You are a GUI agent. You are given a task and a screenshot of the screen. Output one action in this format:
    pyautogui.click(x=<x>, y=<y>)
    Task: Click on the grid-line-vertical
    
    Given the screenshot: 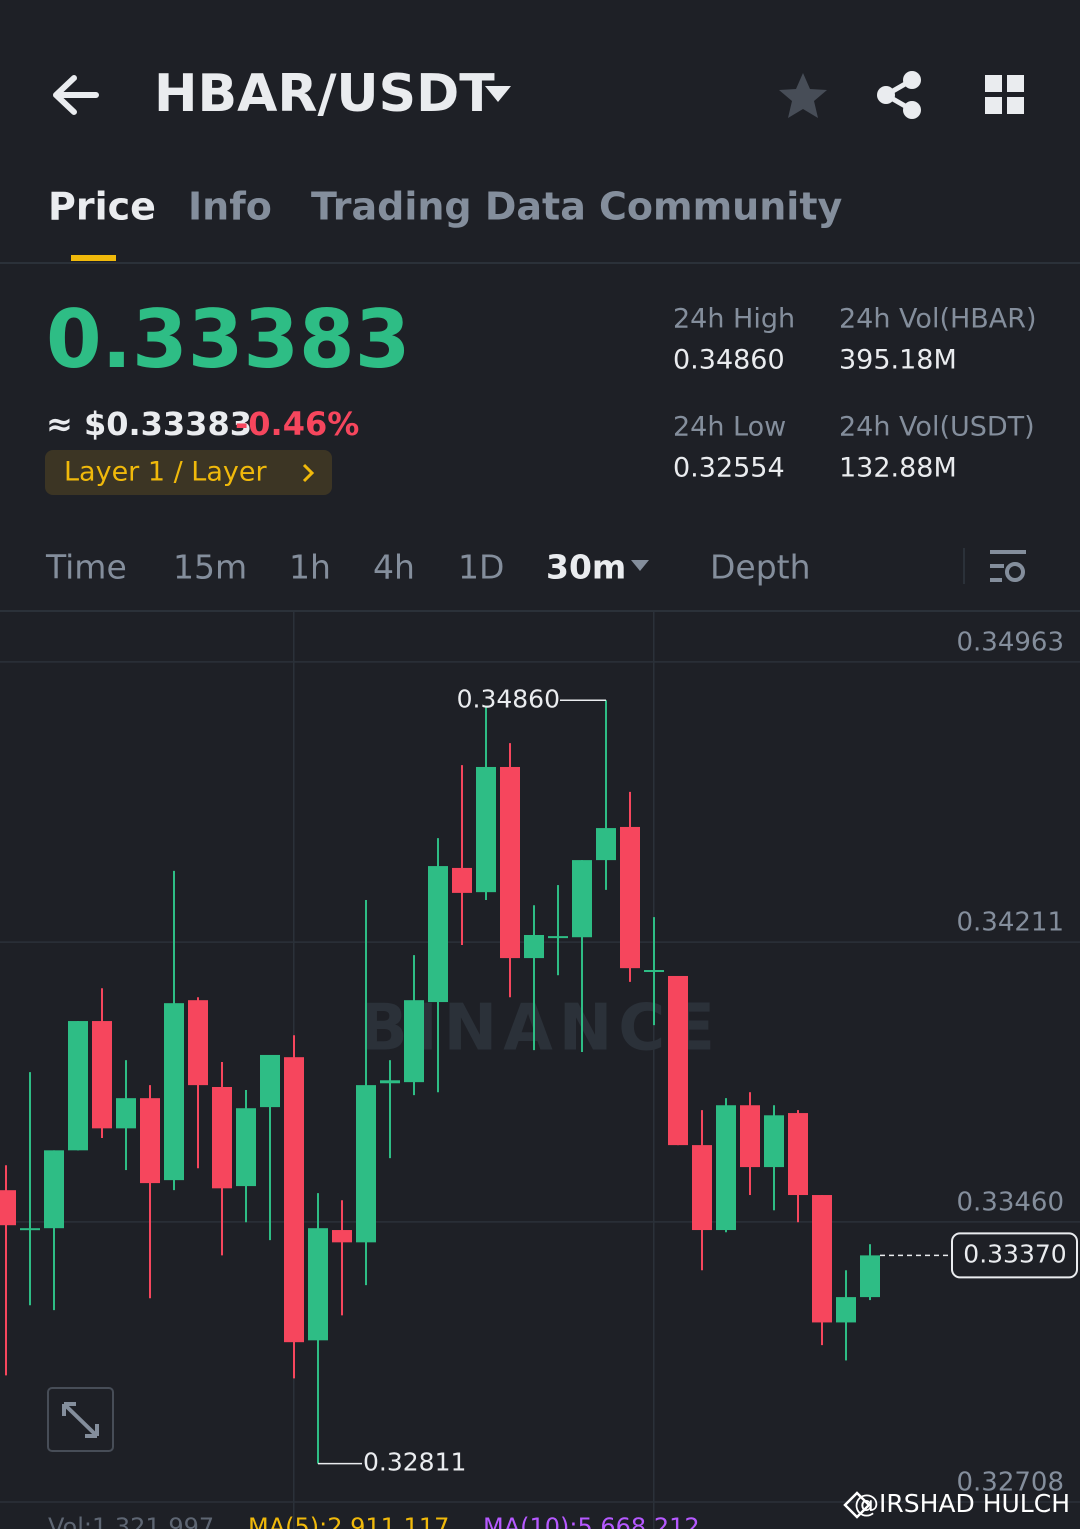 What is the action you would take?
    pyautogui.click(x=654, y=1070)
    